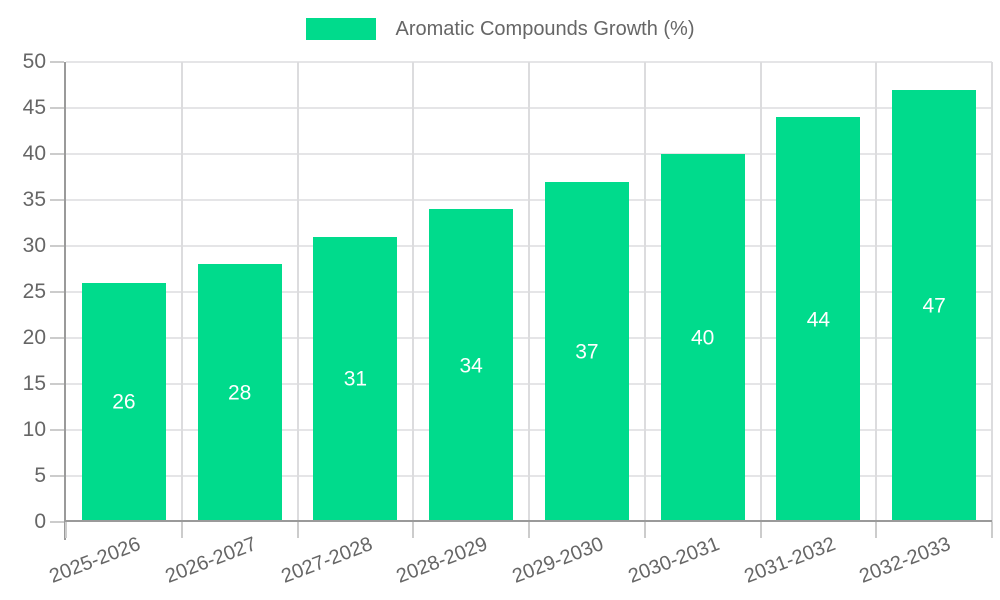 This screenshot has width=1000, height=600. I want to click on y-axis-label: 40, so click(34, 153).